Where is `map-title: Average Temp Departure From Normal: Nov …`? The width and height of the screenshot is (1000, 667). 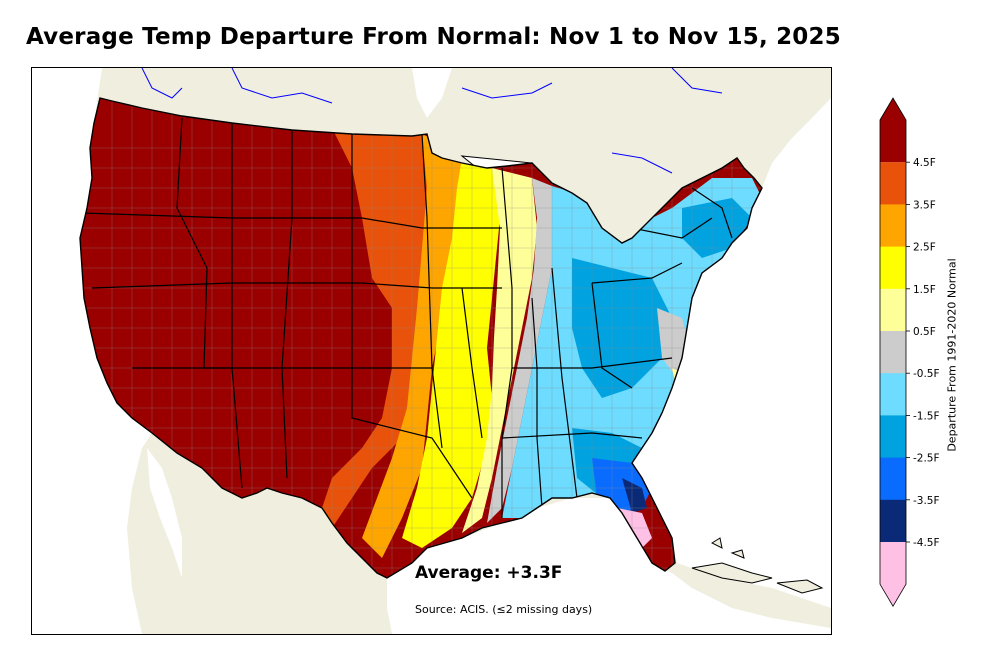 map-title: Average Temp Departure From Normal: Nov … is located at coordinates (433, 37).